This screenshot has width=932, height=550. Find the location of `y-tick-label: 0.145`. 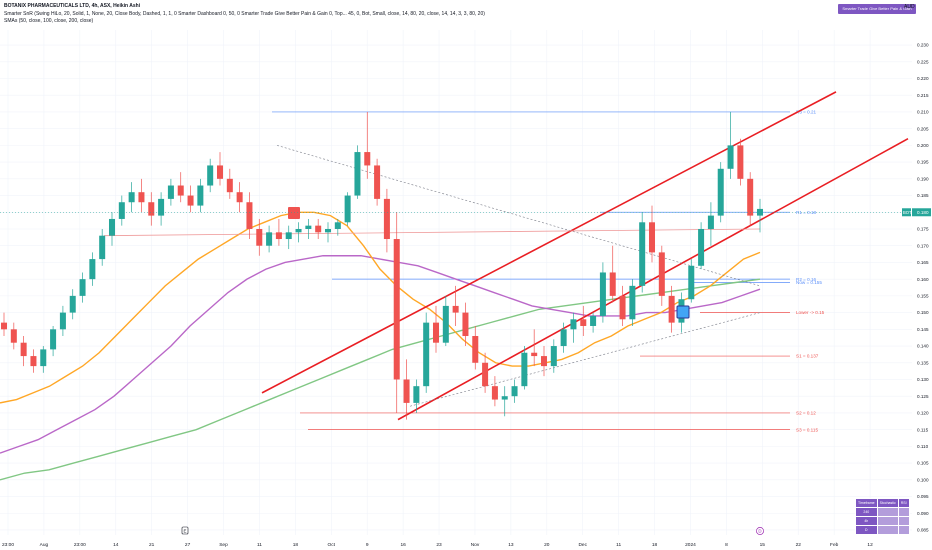

y-tick-label: 0.145 is located at coordinates (923, 329).